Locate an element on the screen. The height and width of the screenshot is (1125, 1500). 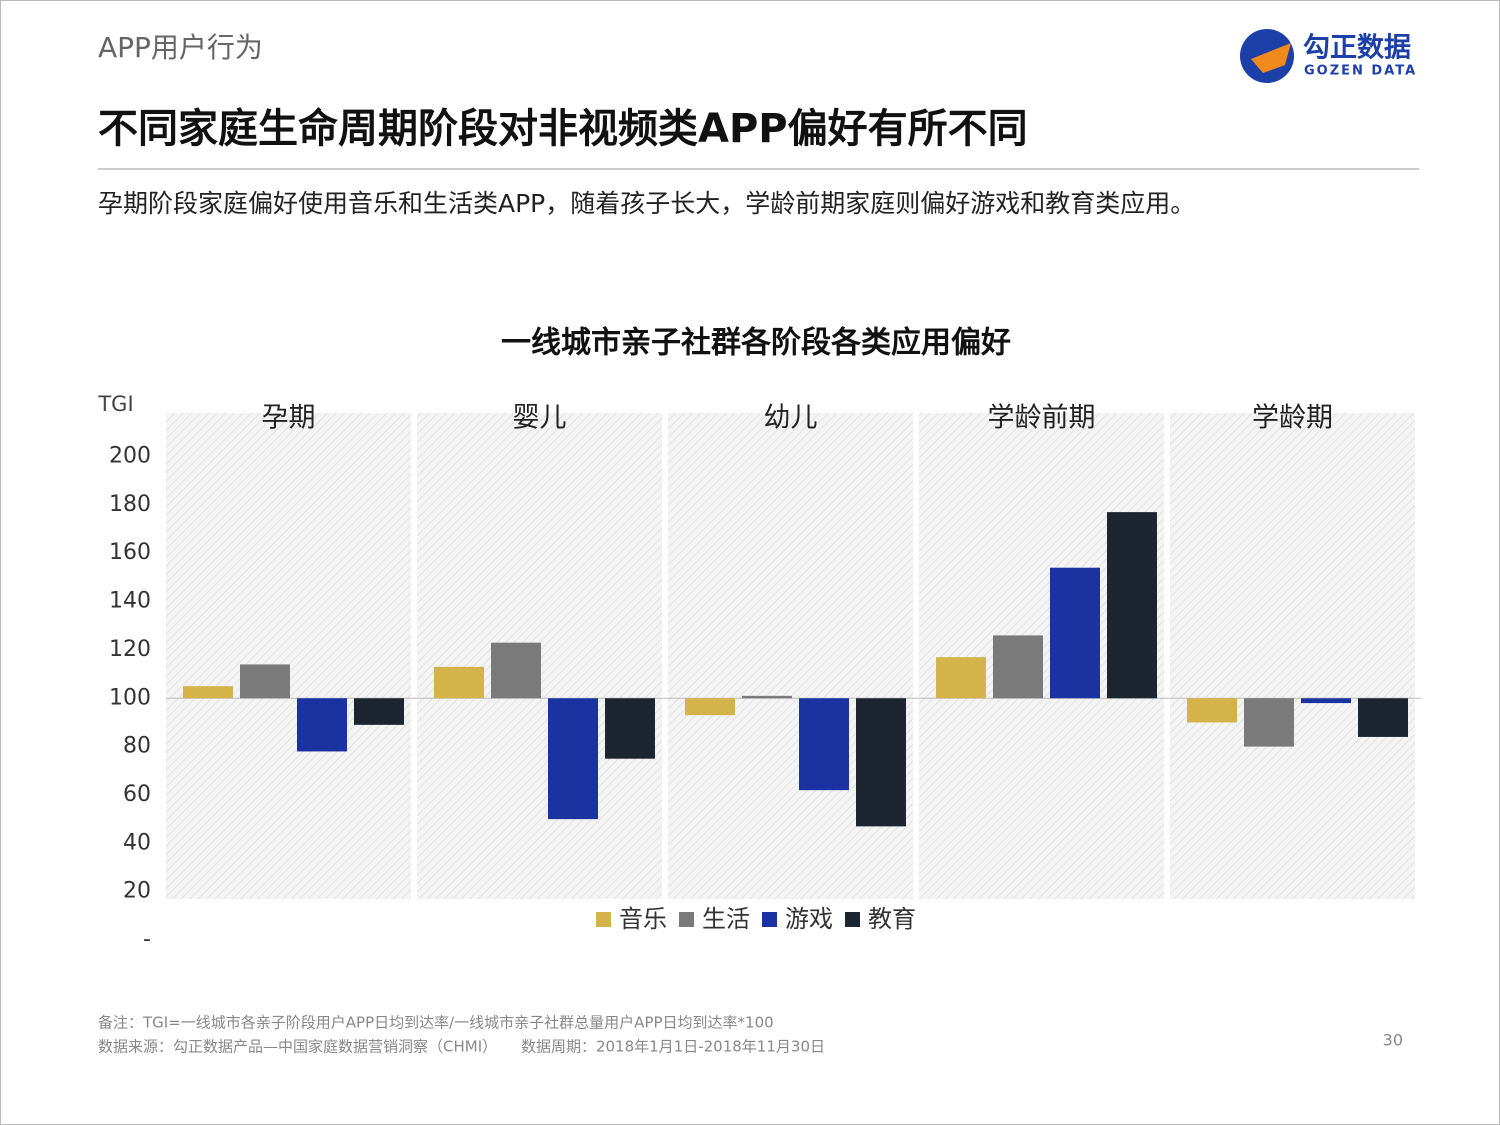
y-tick-label: 180 is located at coordinates (130, 504).